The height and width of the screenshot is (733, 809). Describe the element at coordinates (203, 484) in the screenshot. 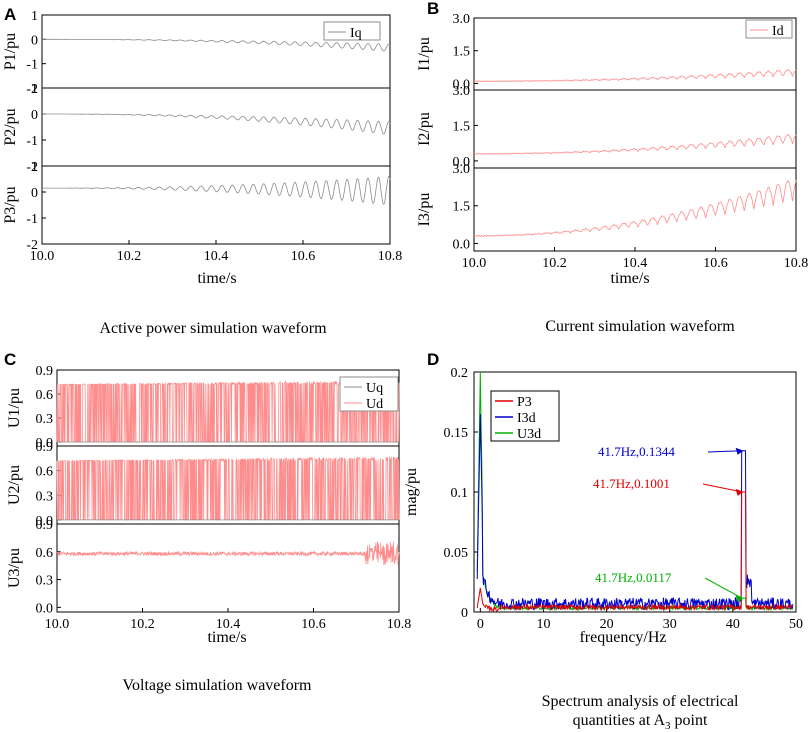

I see `panel-c-subplot-2: 0.9 0.6 0.3 0.0 U2/pu` at that location.